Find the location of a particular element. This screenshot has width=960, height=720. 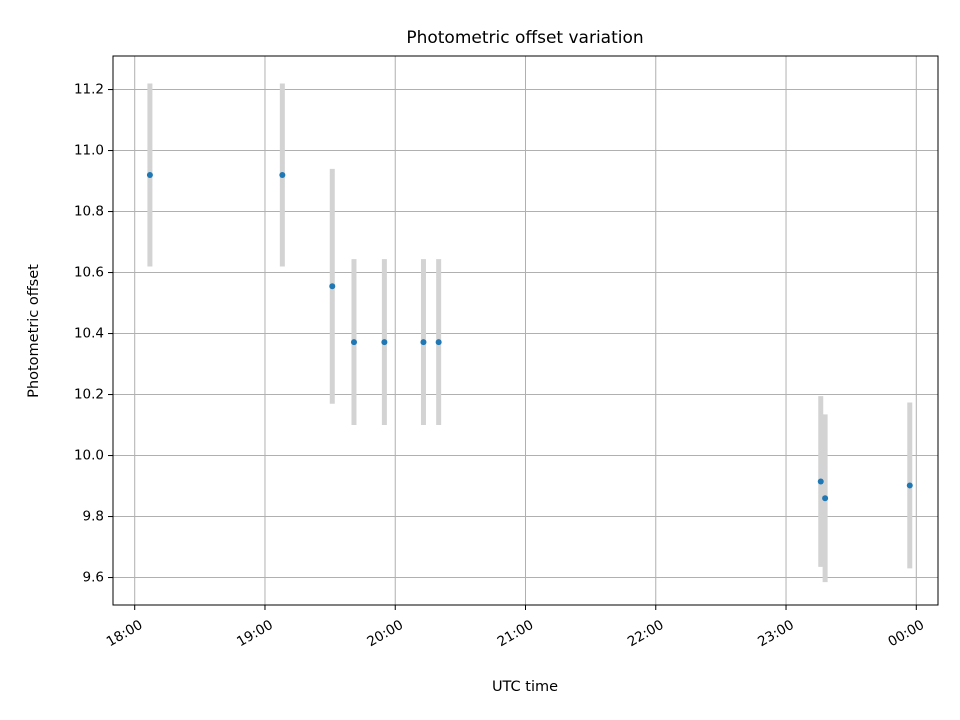

y-tick-label: 10.8 is located at coordinates (89, 212).